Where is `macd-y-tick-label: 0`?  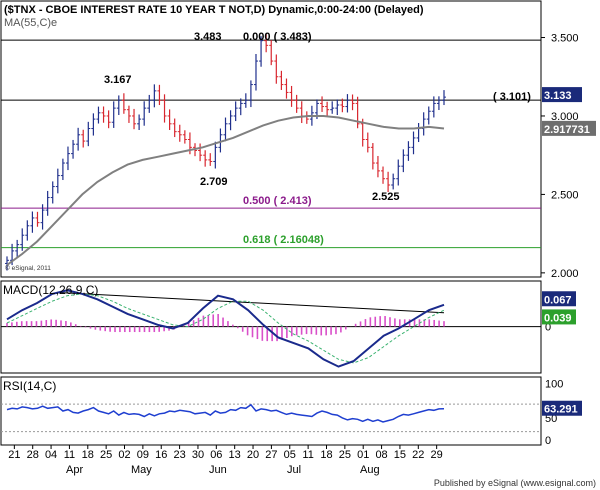
macd-y-tick-label: 0 is located at coordinates (548, 328).